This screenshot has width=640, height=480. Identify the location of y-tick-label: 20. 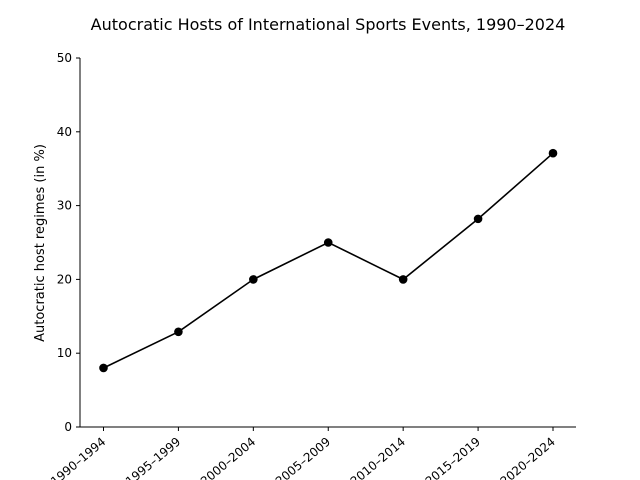
(64, 279).